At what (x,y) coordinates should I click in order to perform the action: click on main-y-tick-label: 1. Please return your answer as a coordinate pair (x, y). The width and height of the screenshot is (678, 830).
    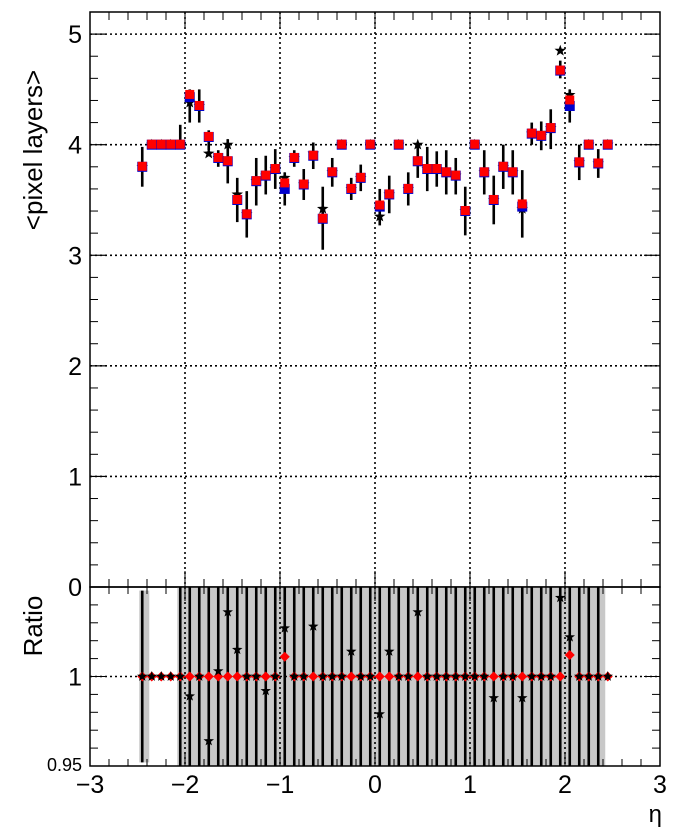
    Looking at the image, I should click on (75, 477).